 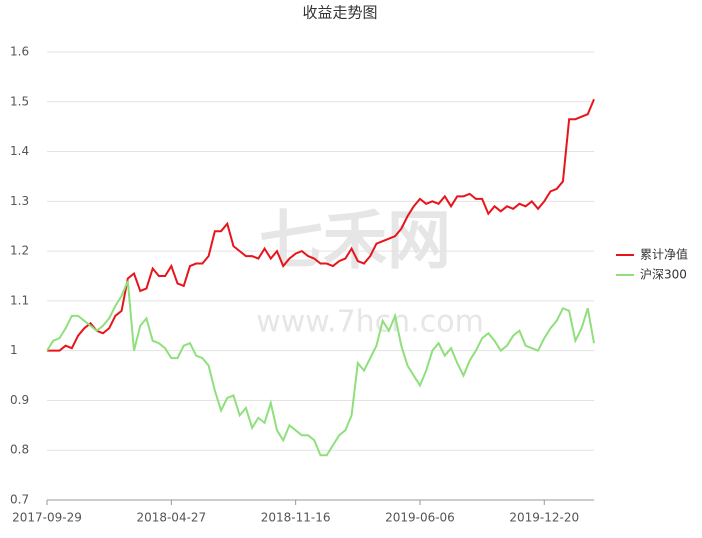 I want to click on x-tick-label: 2017-09-29, so click(x=47, y=518).